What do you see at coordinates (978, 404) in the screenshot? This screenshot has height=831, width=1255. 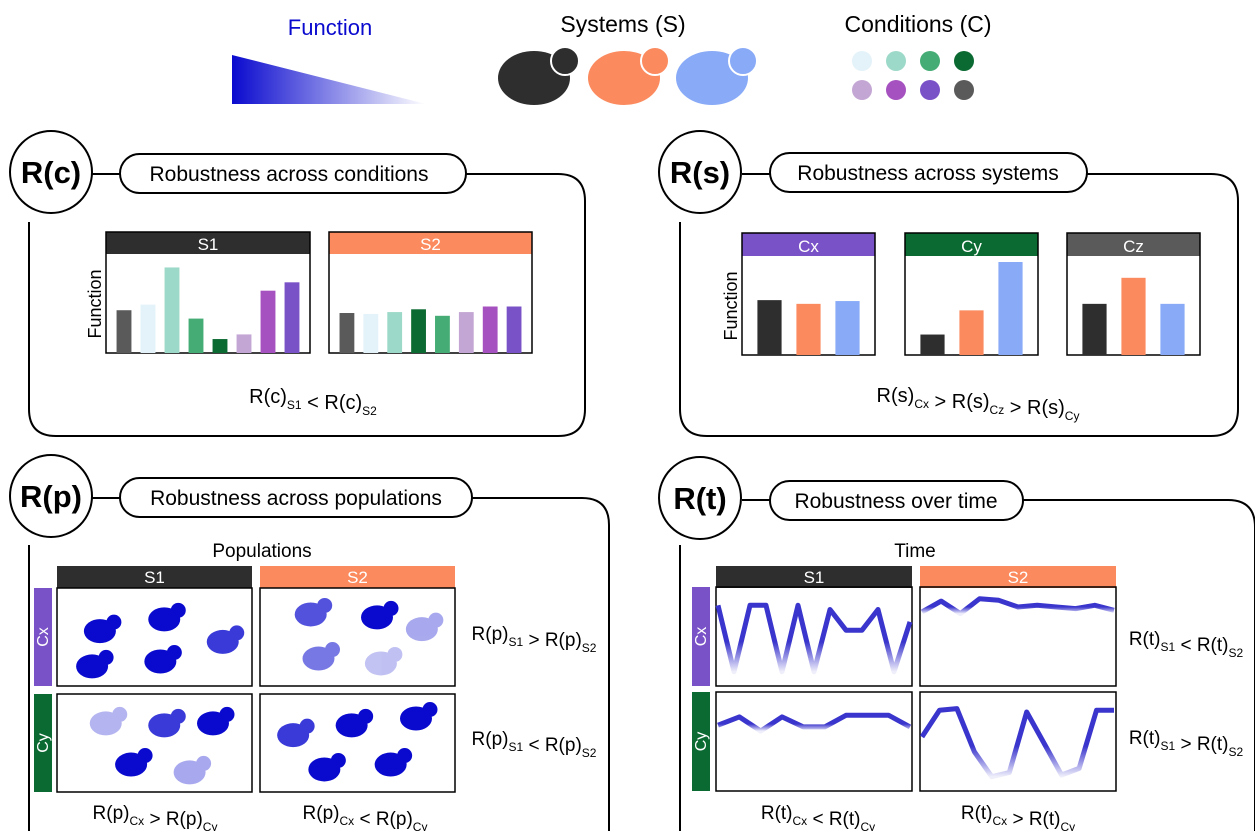 I see `panel-rs-formula: R(s)Cx > R(s)Cz > R(s)Cy` at bounding box center [978, 404].